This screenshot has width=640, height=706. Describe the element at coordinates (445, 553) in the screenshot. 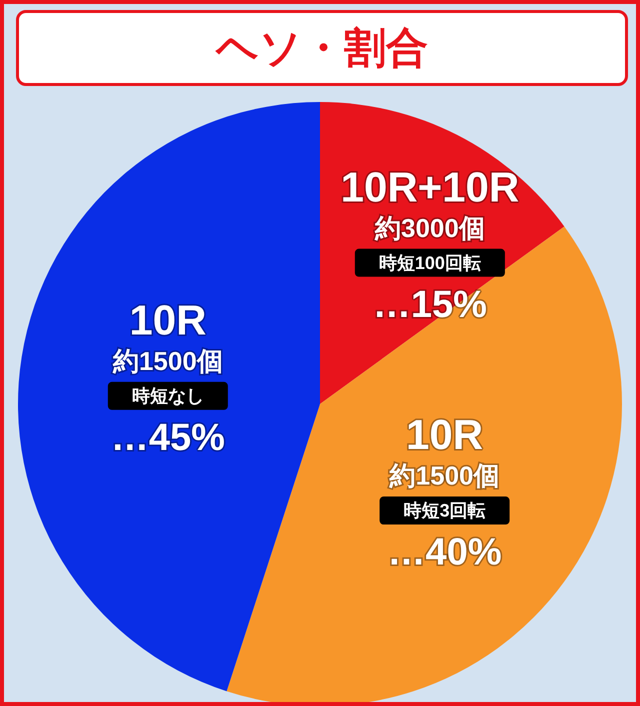

I see `data-label: …40%` at that location.